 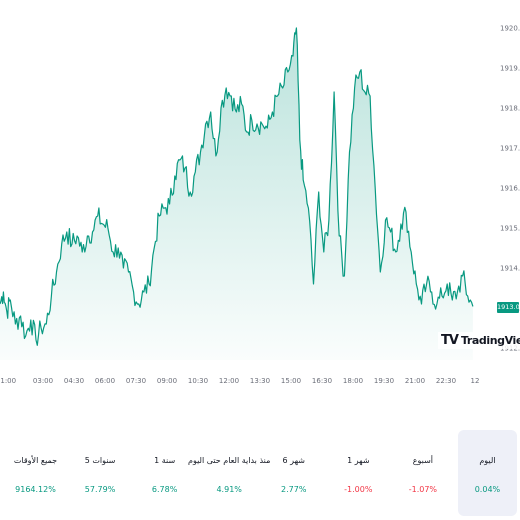 I want to click on period-tab-3: 6 شهر 2.77%, so click(x=293, y=473).